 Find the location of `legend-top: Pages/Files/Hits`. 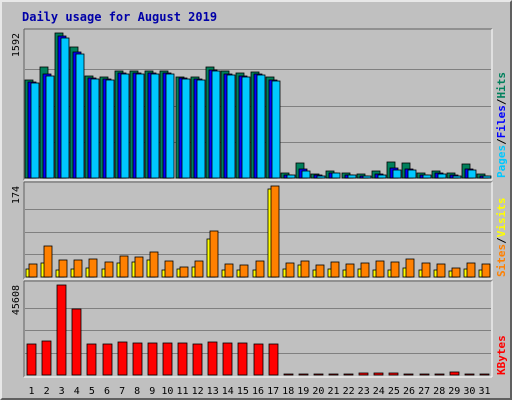

legend-top: Pages/Files/Hits is located at coordinates (501, 125).